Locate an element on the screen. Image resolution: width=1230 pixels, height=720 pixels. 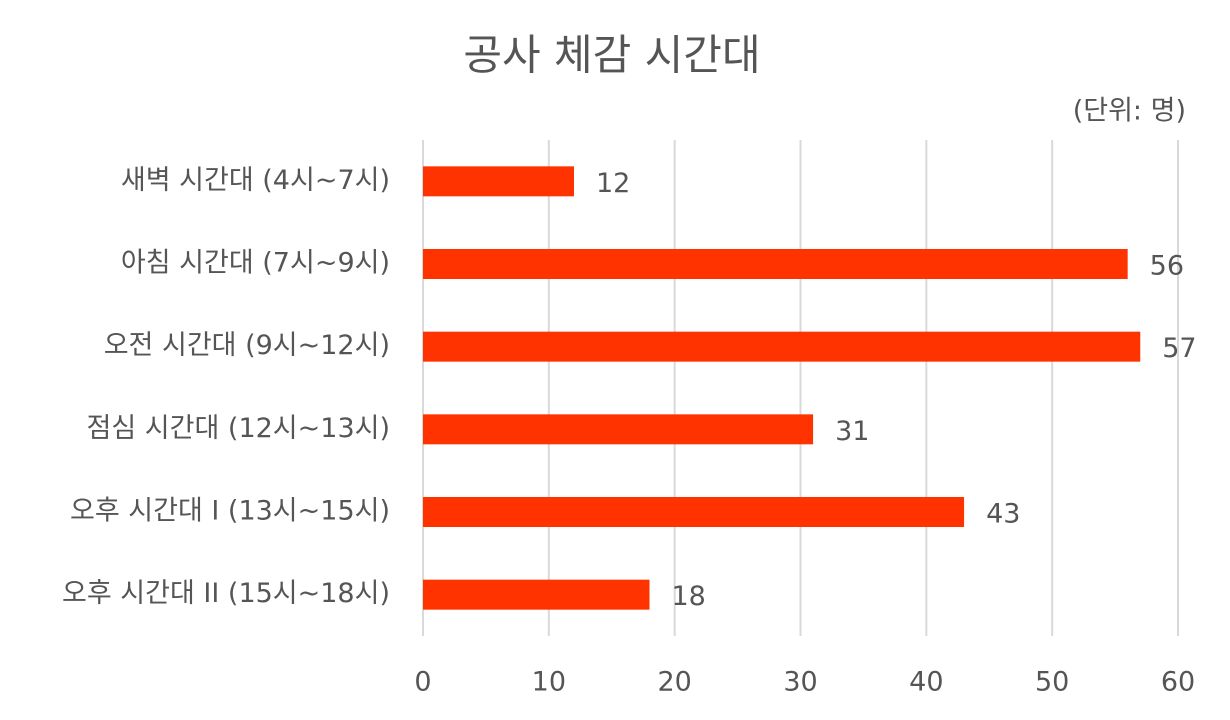
x-tick-label: 0 is located at coordinates (422, 682).